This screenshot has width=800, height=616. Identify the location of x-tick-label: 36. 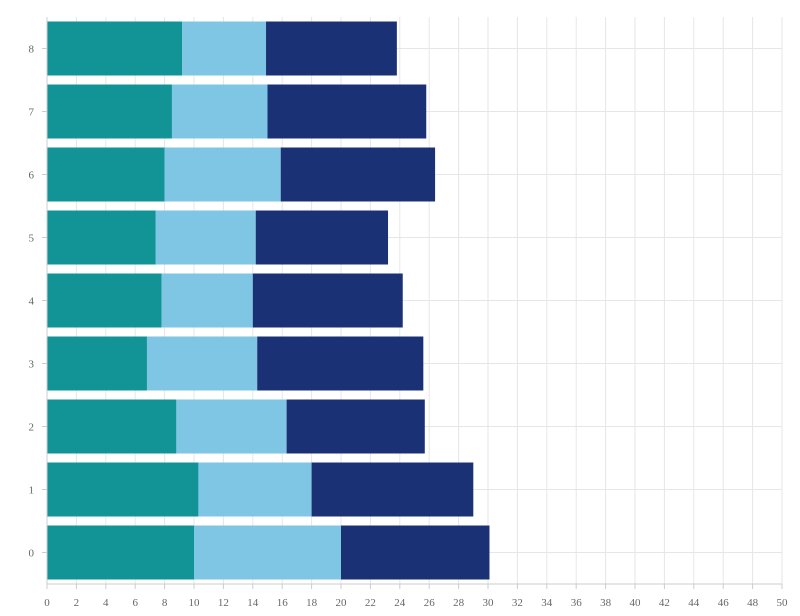
(577, 603).